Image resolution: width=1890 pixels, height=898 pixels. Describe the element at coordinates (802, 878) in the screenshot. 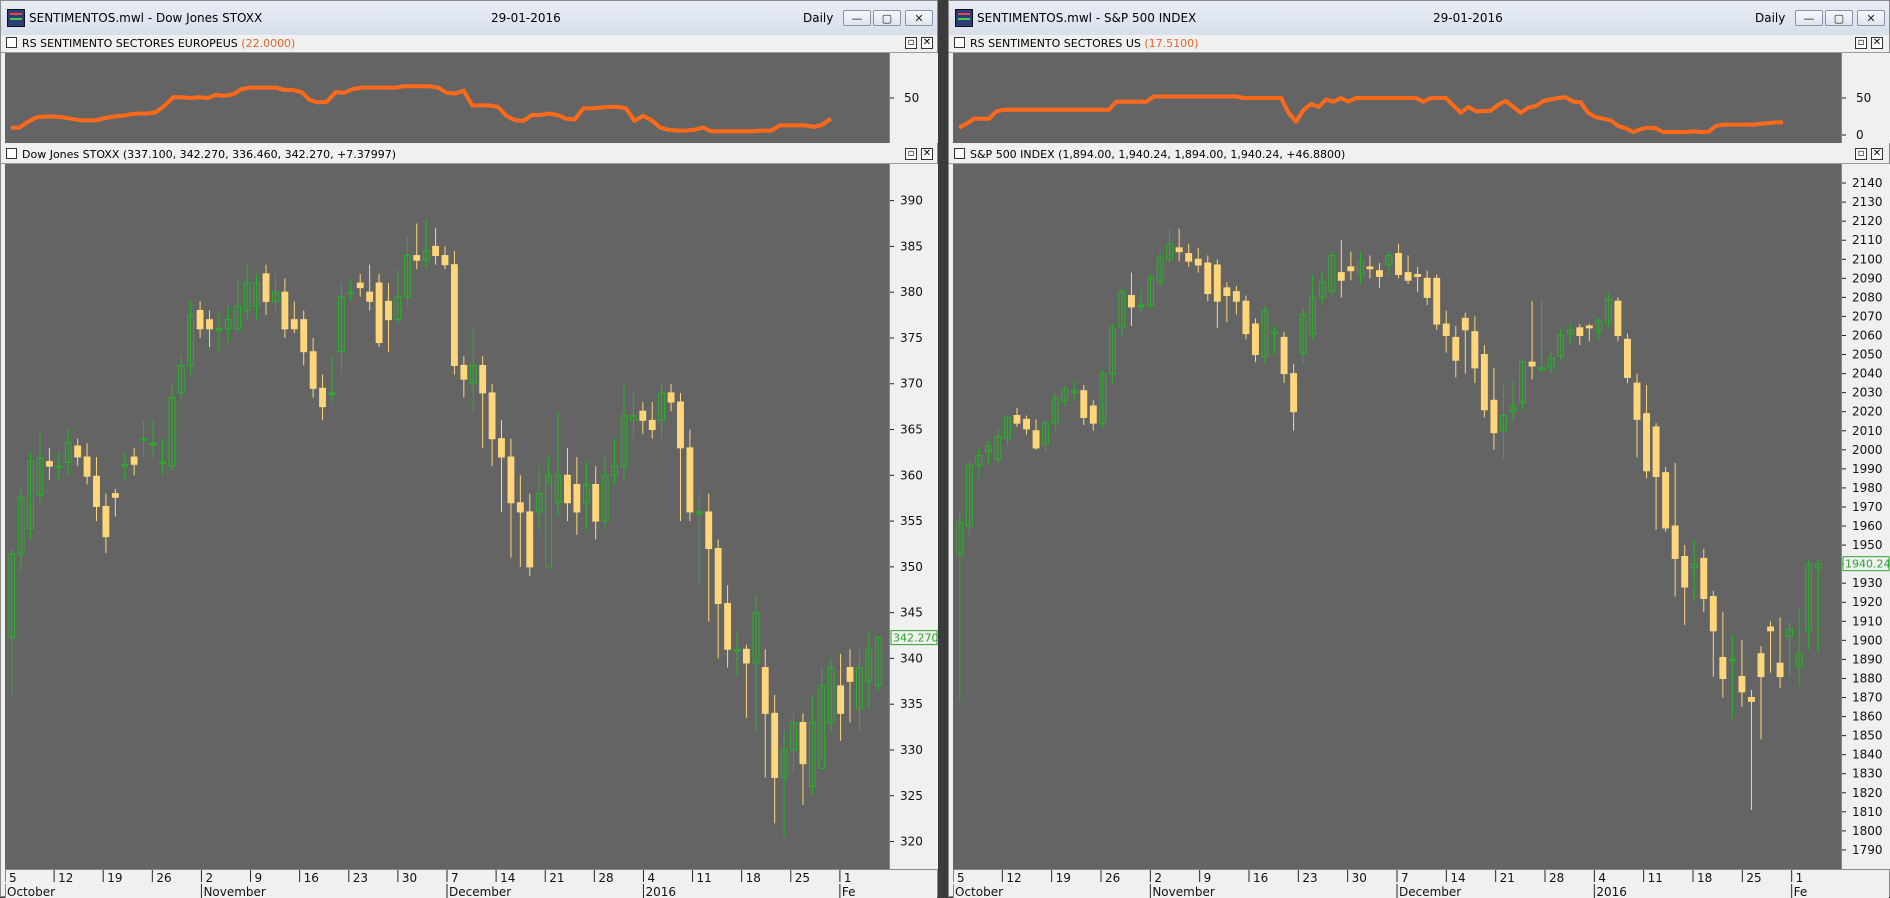

I see `date-tick-label: 25` at that location.